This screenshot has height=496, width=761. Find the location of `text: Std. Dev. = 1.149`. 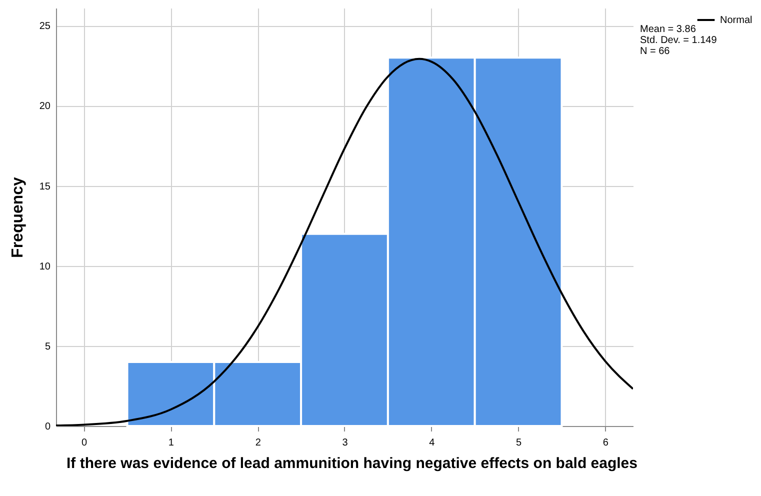

text: Std. Dev. = 1.149 is located at coordinates (678, 40).